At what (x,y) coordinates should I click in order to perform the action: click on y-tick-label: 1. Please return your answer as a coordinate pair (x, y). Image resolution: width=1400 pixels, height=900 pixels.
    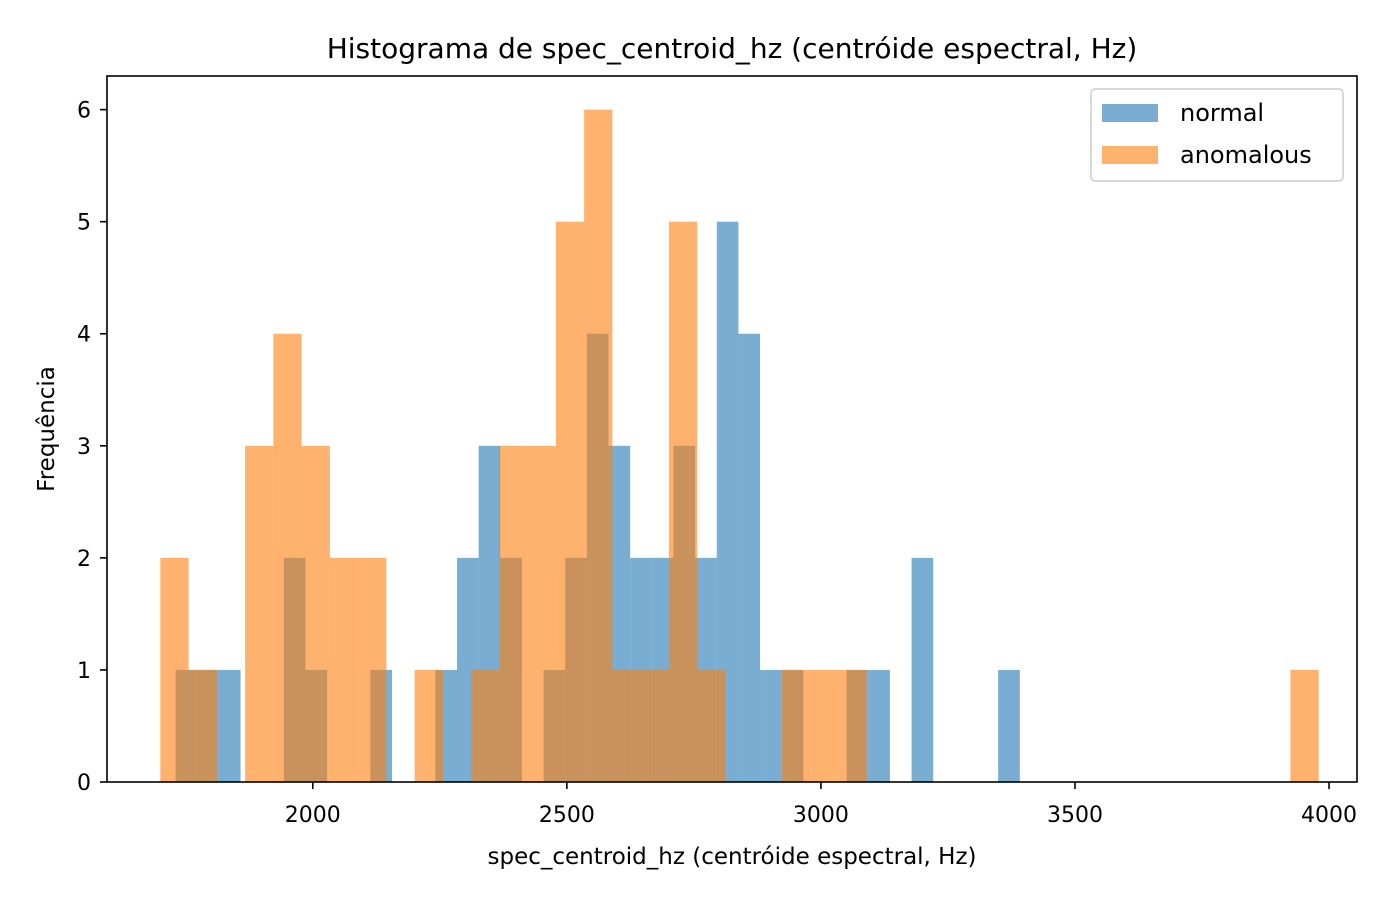
    Looking at the image, I should click on (84, 671).